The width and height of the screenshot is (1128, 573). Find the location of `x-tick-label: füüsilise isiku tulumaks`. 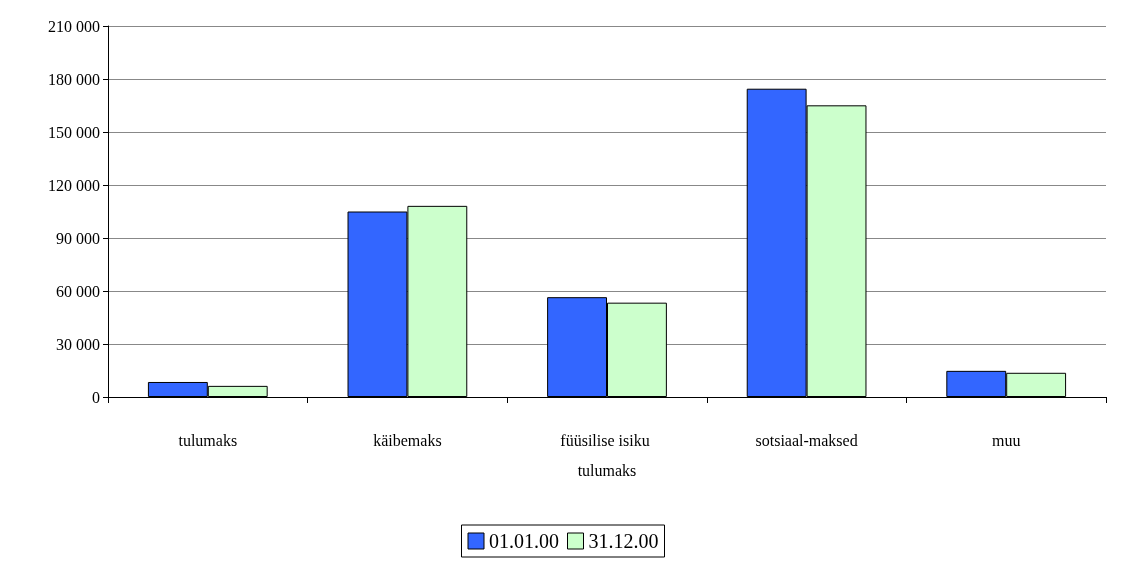

x-tick-label: füüsilise isiku tulumaks is located at coordinates (607, 455).